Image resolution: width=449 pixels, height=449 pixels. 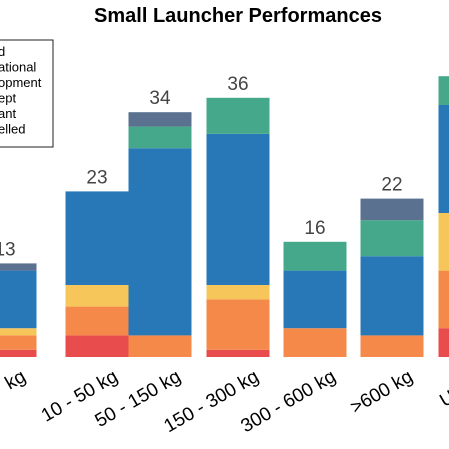 I want to click on legend-entry: opment, so click(x=21, y=82).